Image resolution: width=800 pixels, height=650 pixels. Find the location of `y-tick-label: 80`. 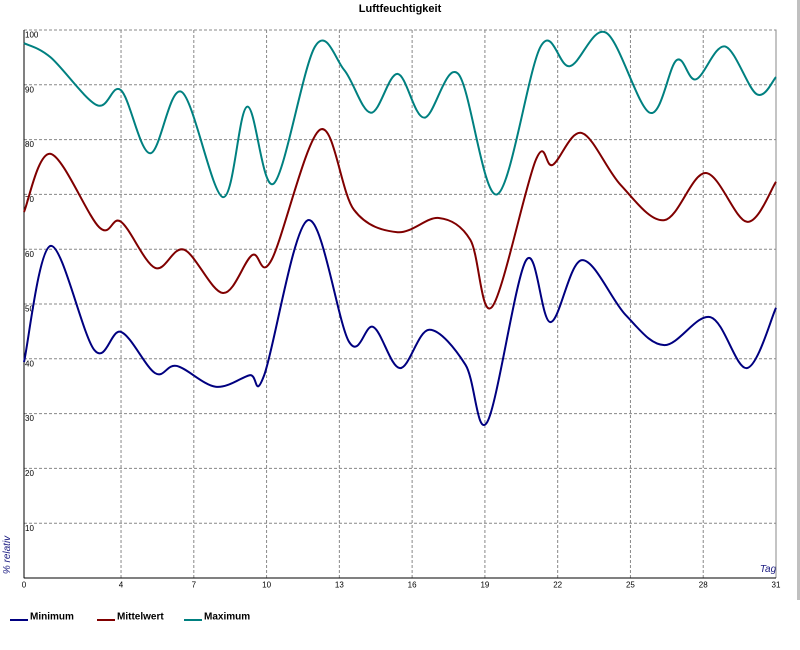

y-tick-label: 80 is located at coordinates (29, 144).